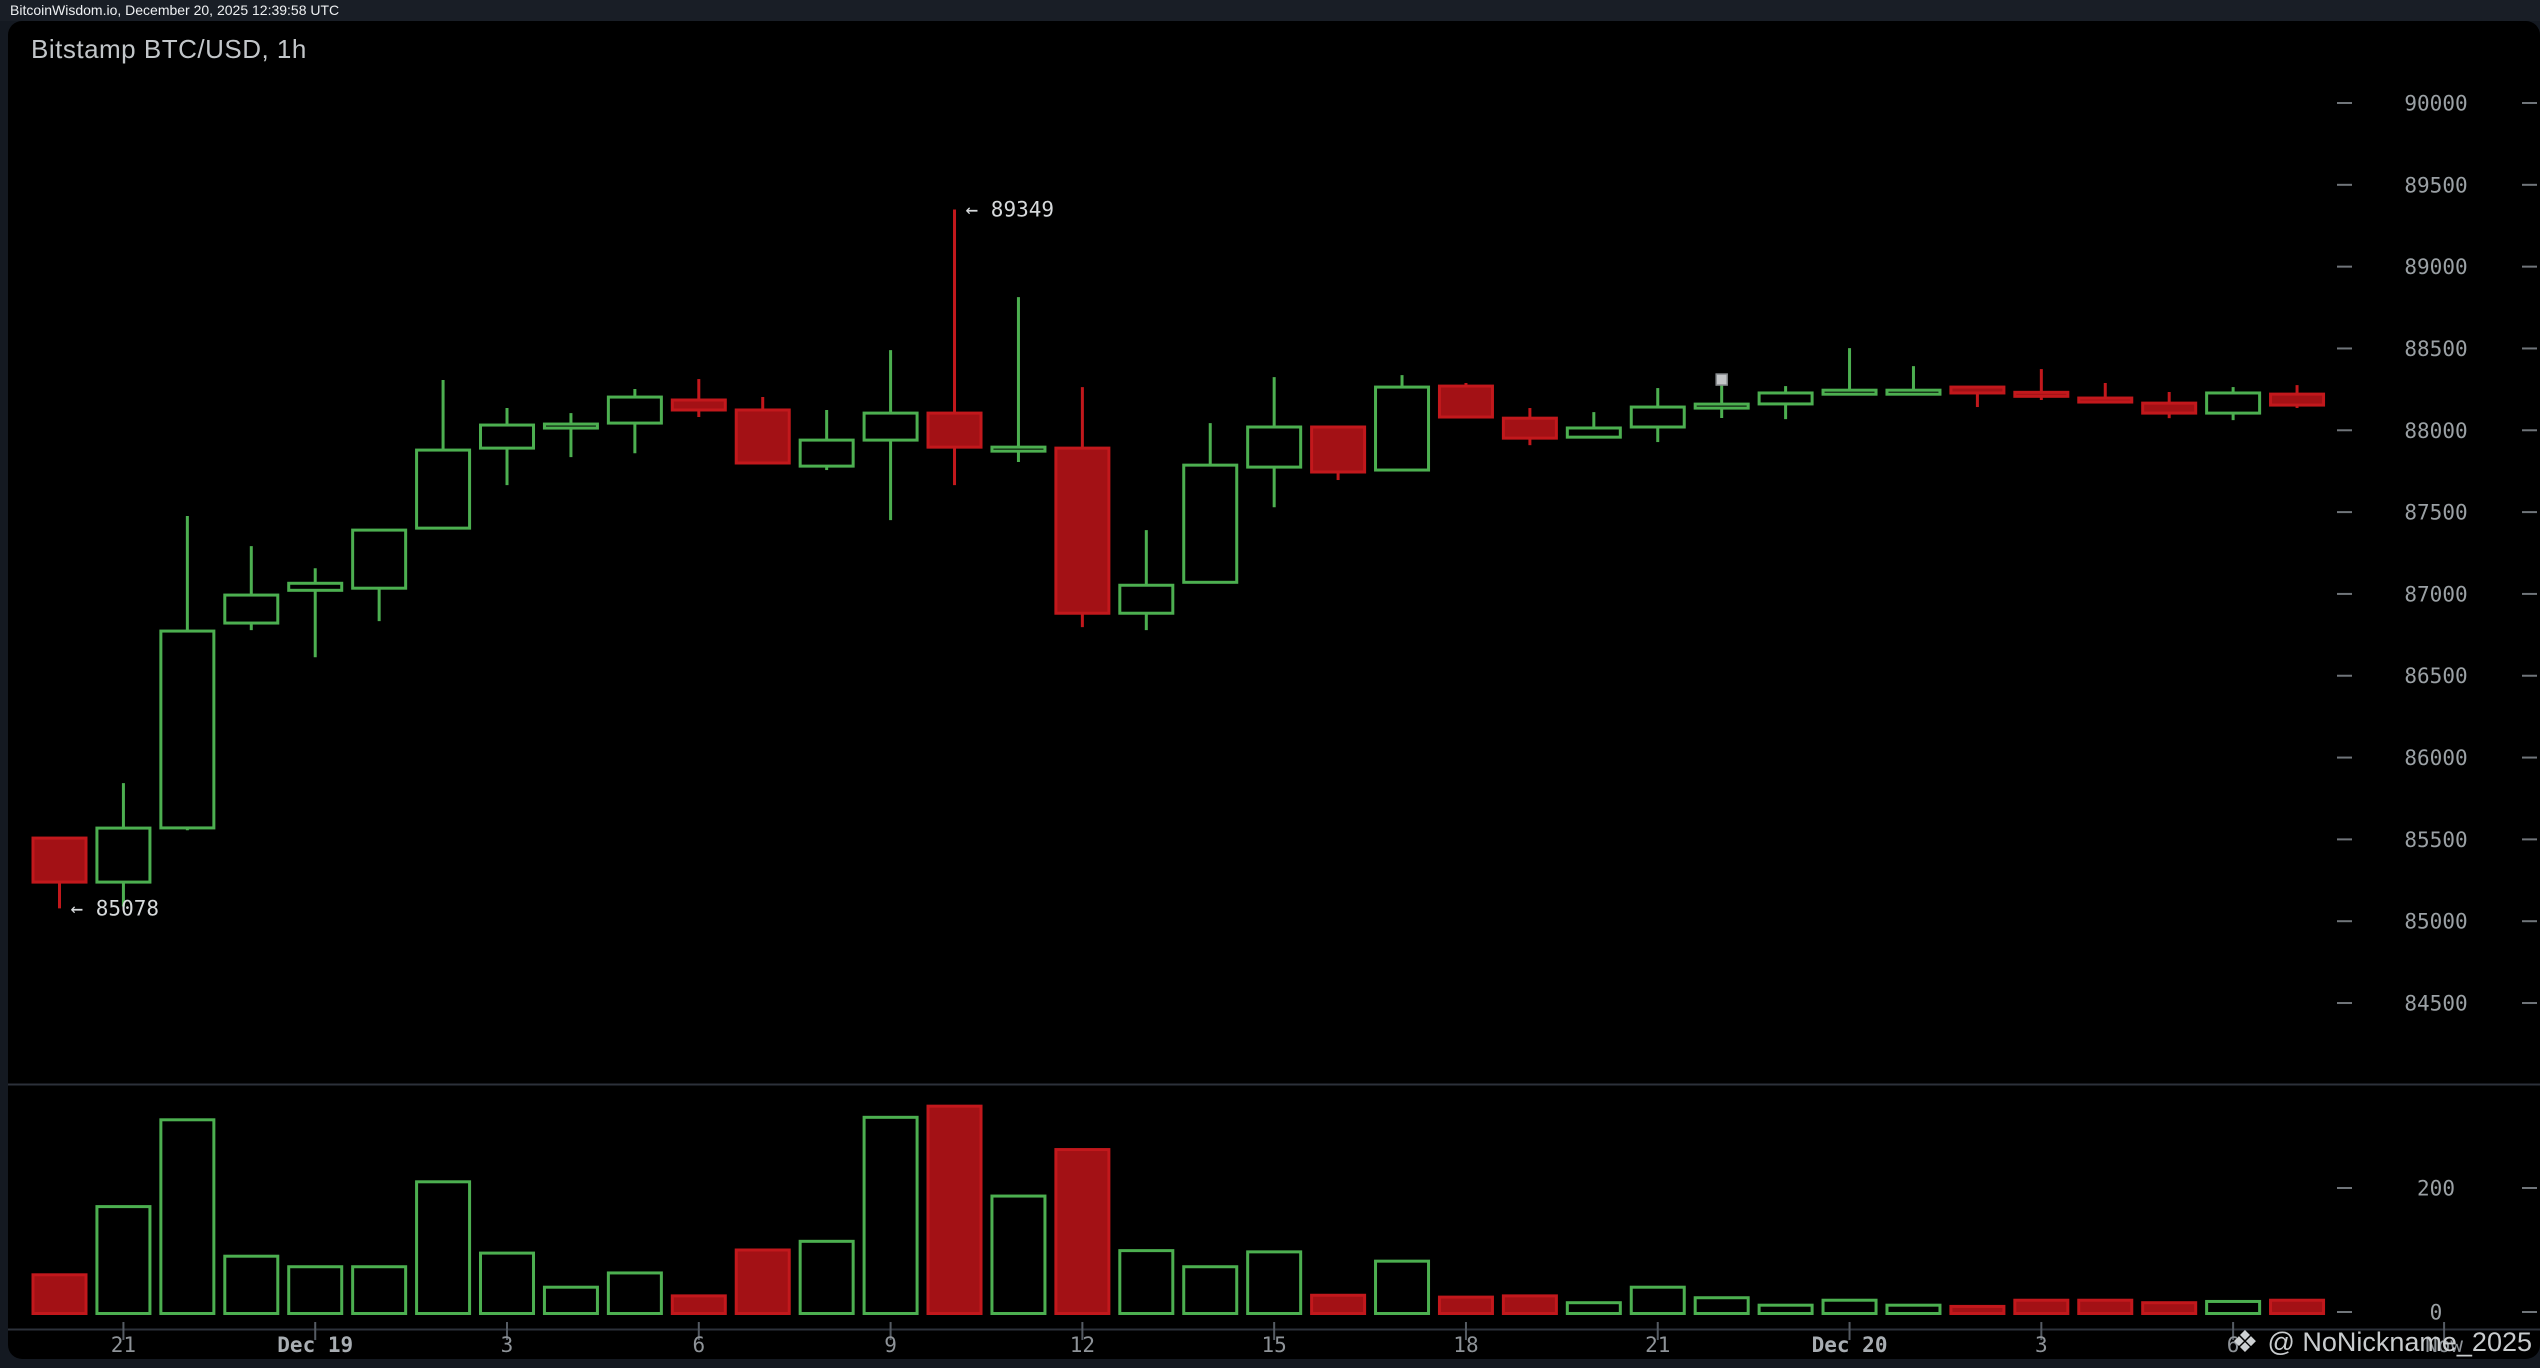  Describe the element at coordinates (169, 49) in the screenshot. I see `chart-title: Bitstamp BTC/USD, 1h` at that location.